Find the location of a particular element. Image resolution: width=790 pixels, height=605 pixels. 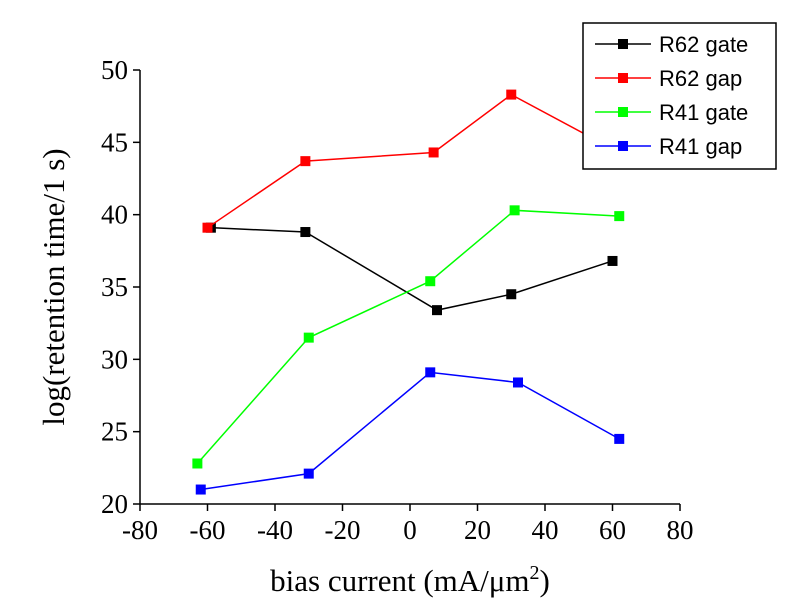

x-tick-label: -80 is located at coordinates (140, 530).